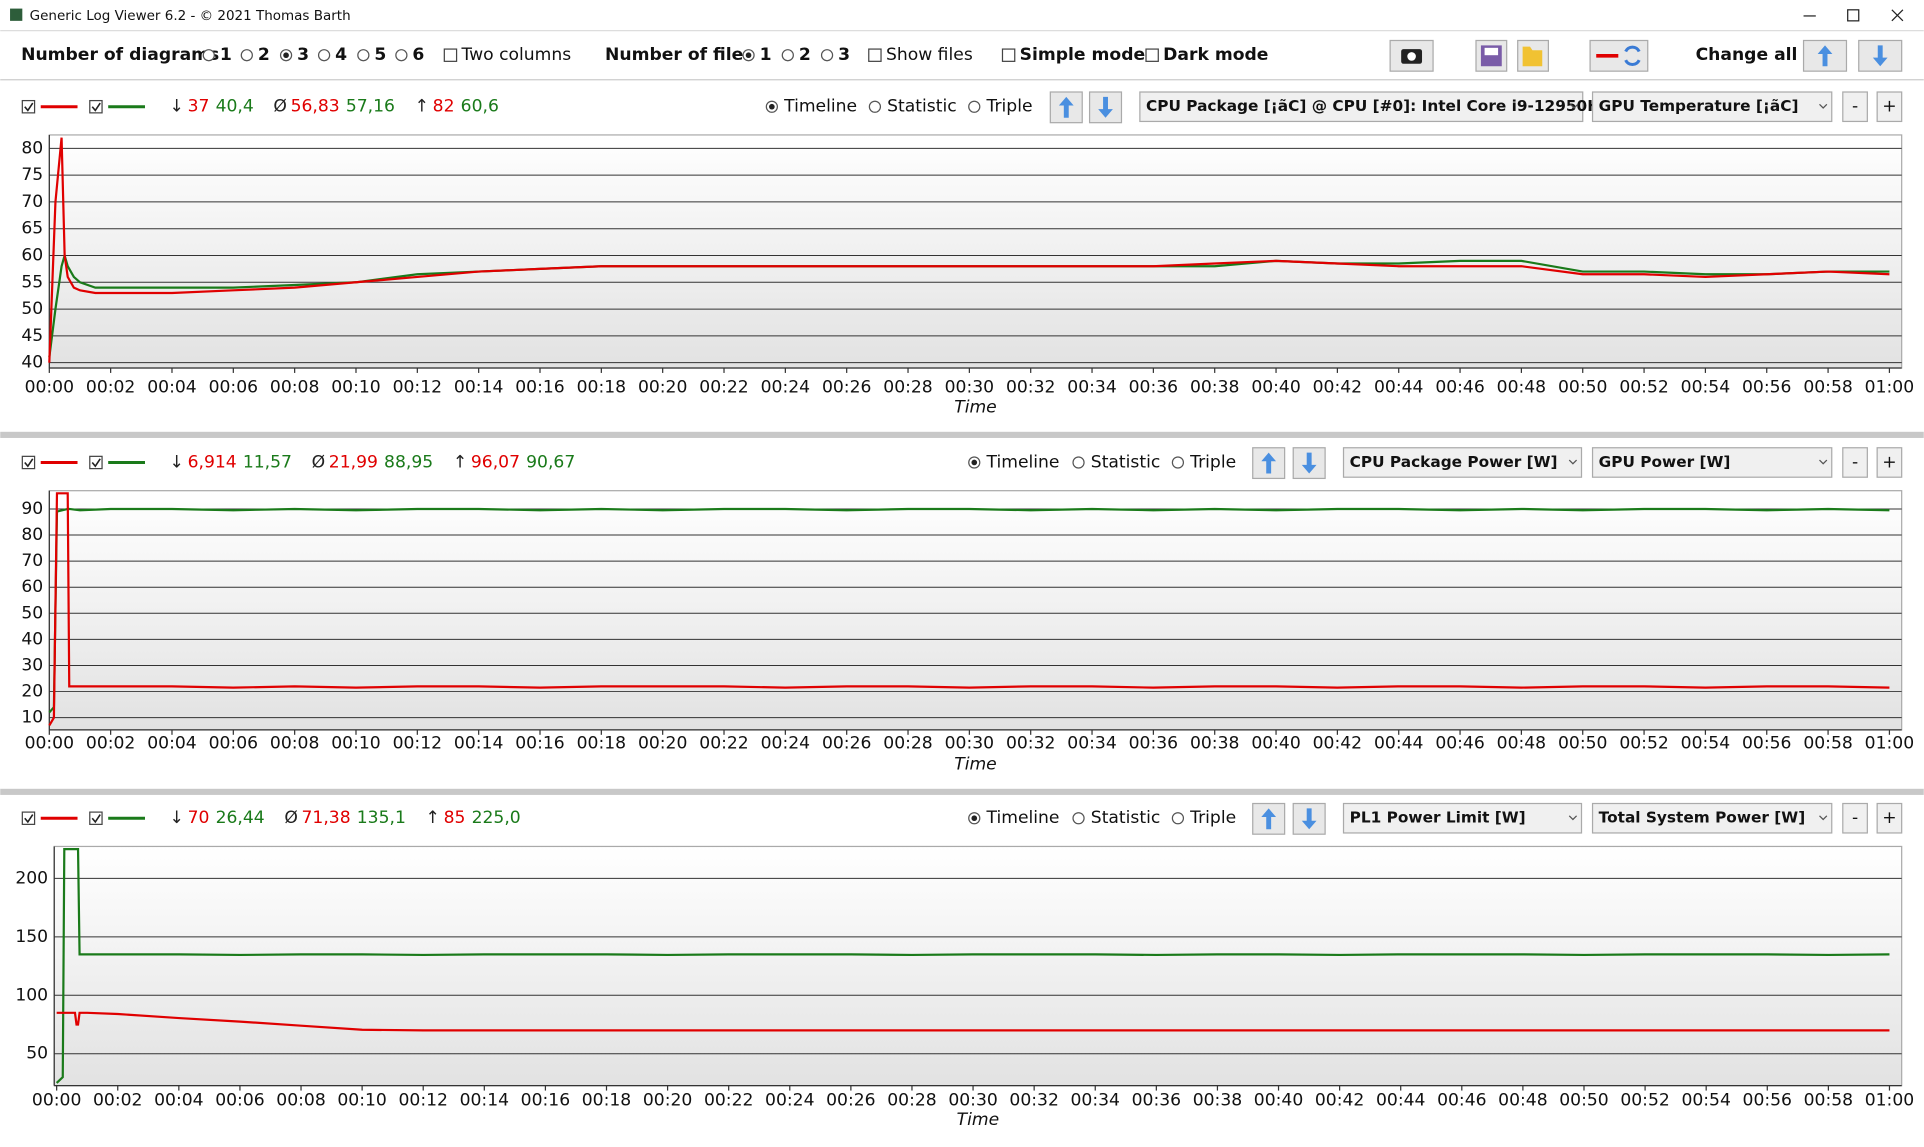 The image size is (1924, 1147). Describe the element at coordinates (929, 55) in the screenshot. I see `show-files-label: Show files` at that location.